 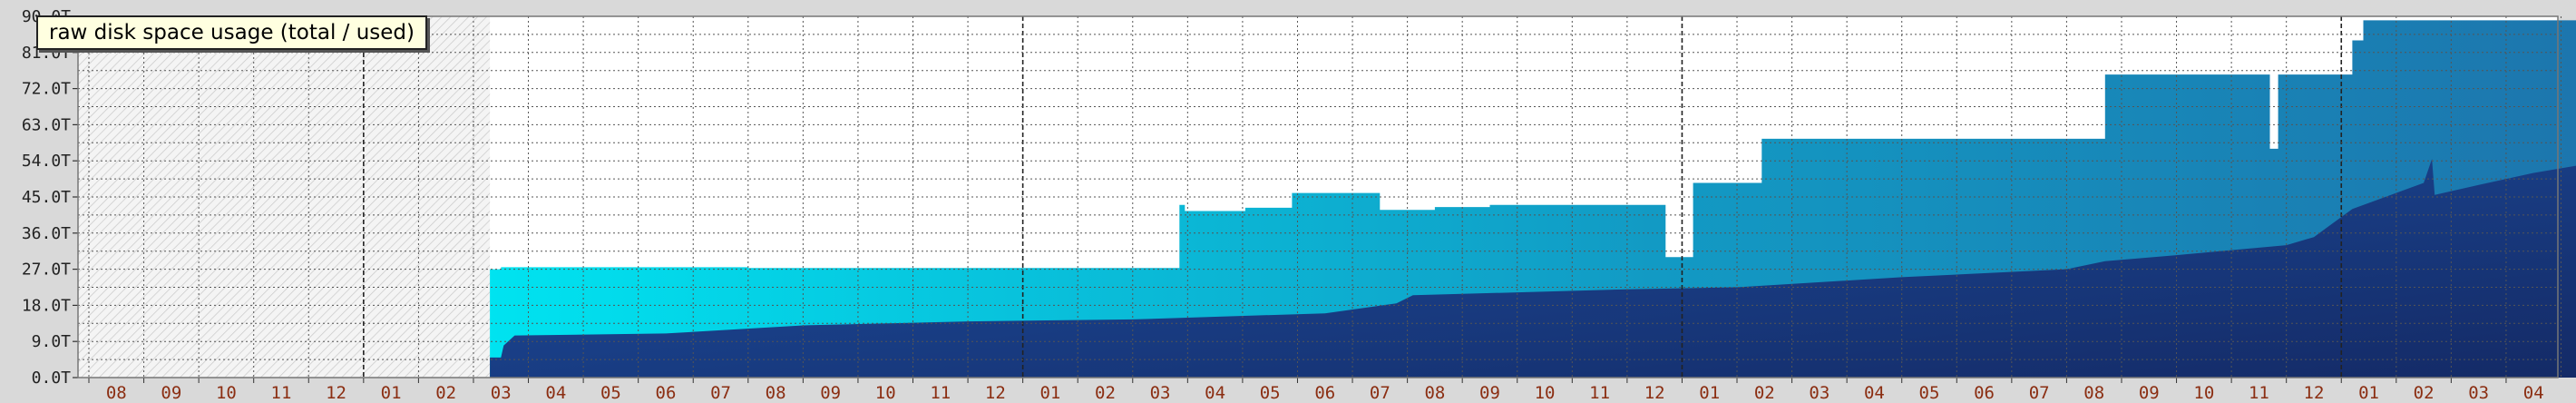 What do you see at coordinates (52, 342) in the screenshot?
I see `y-tick-label: 9.0T` at bounding box center [52, 342].